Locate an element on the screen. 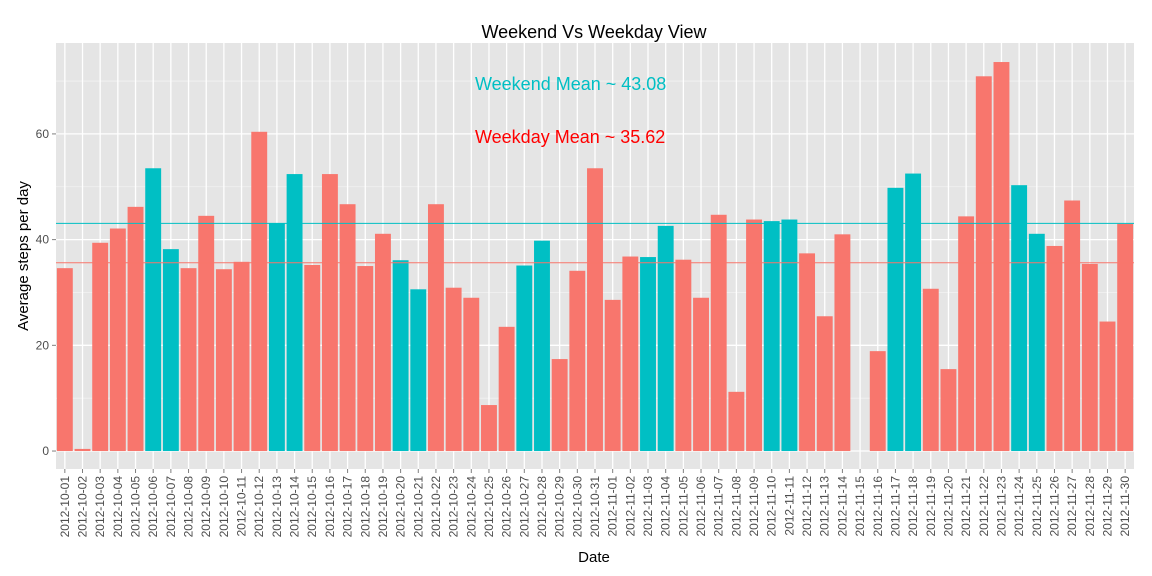  y-axis-title: Average steps per day is located at coordinates (23, 256).